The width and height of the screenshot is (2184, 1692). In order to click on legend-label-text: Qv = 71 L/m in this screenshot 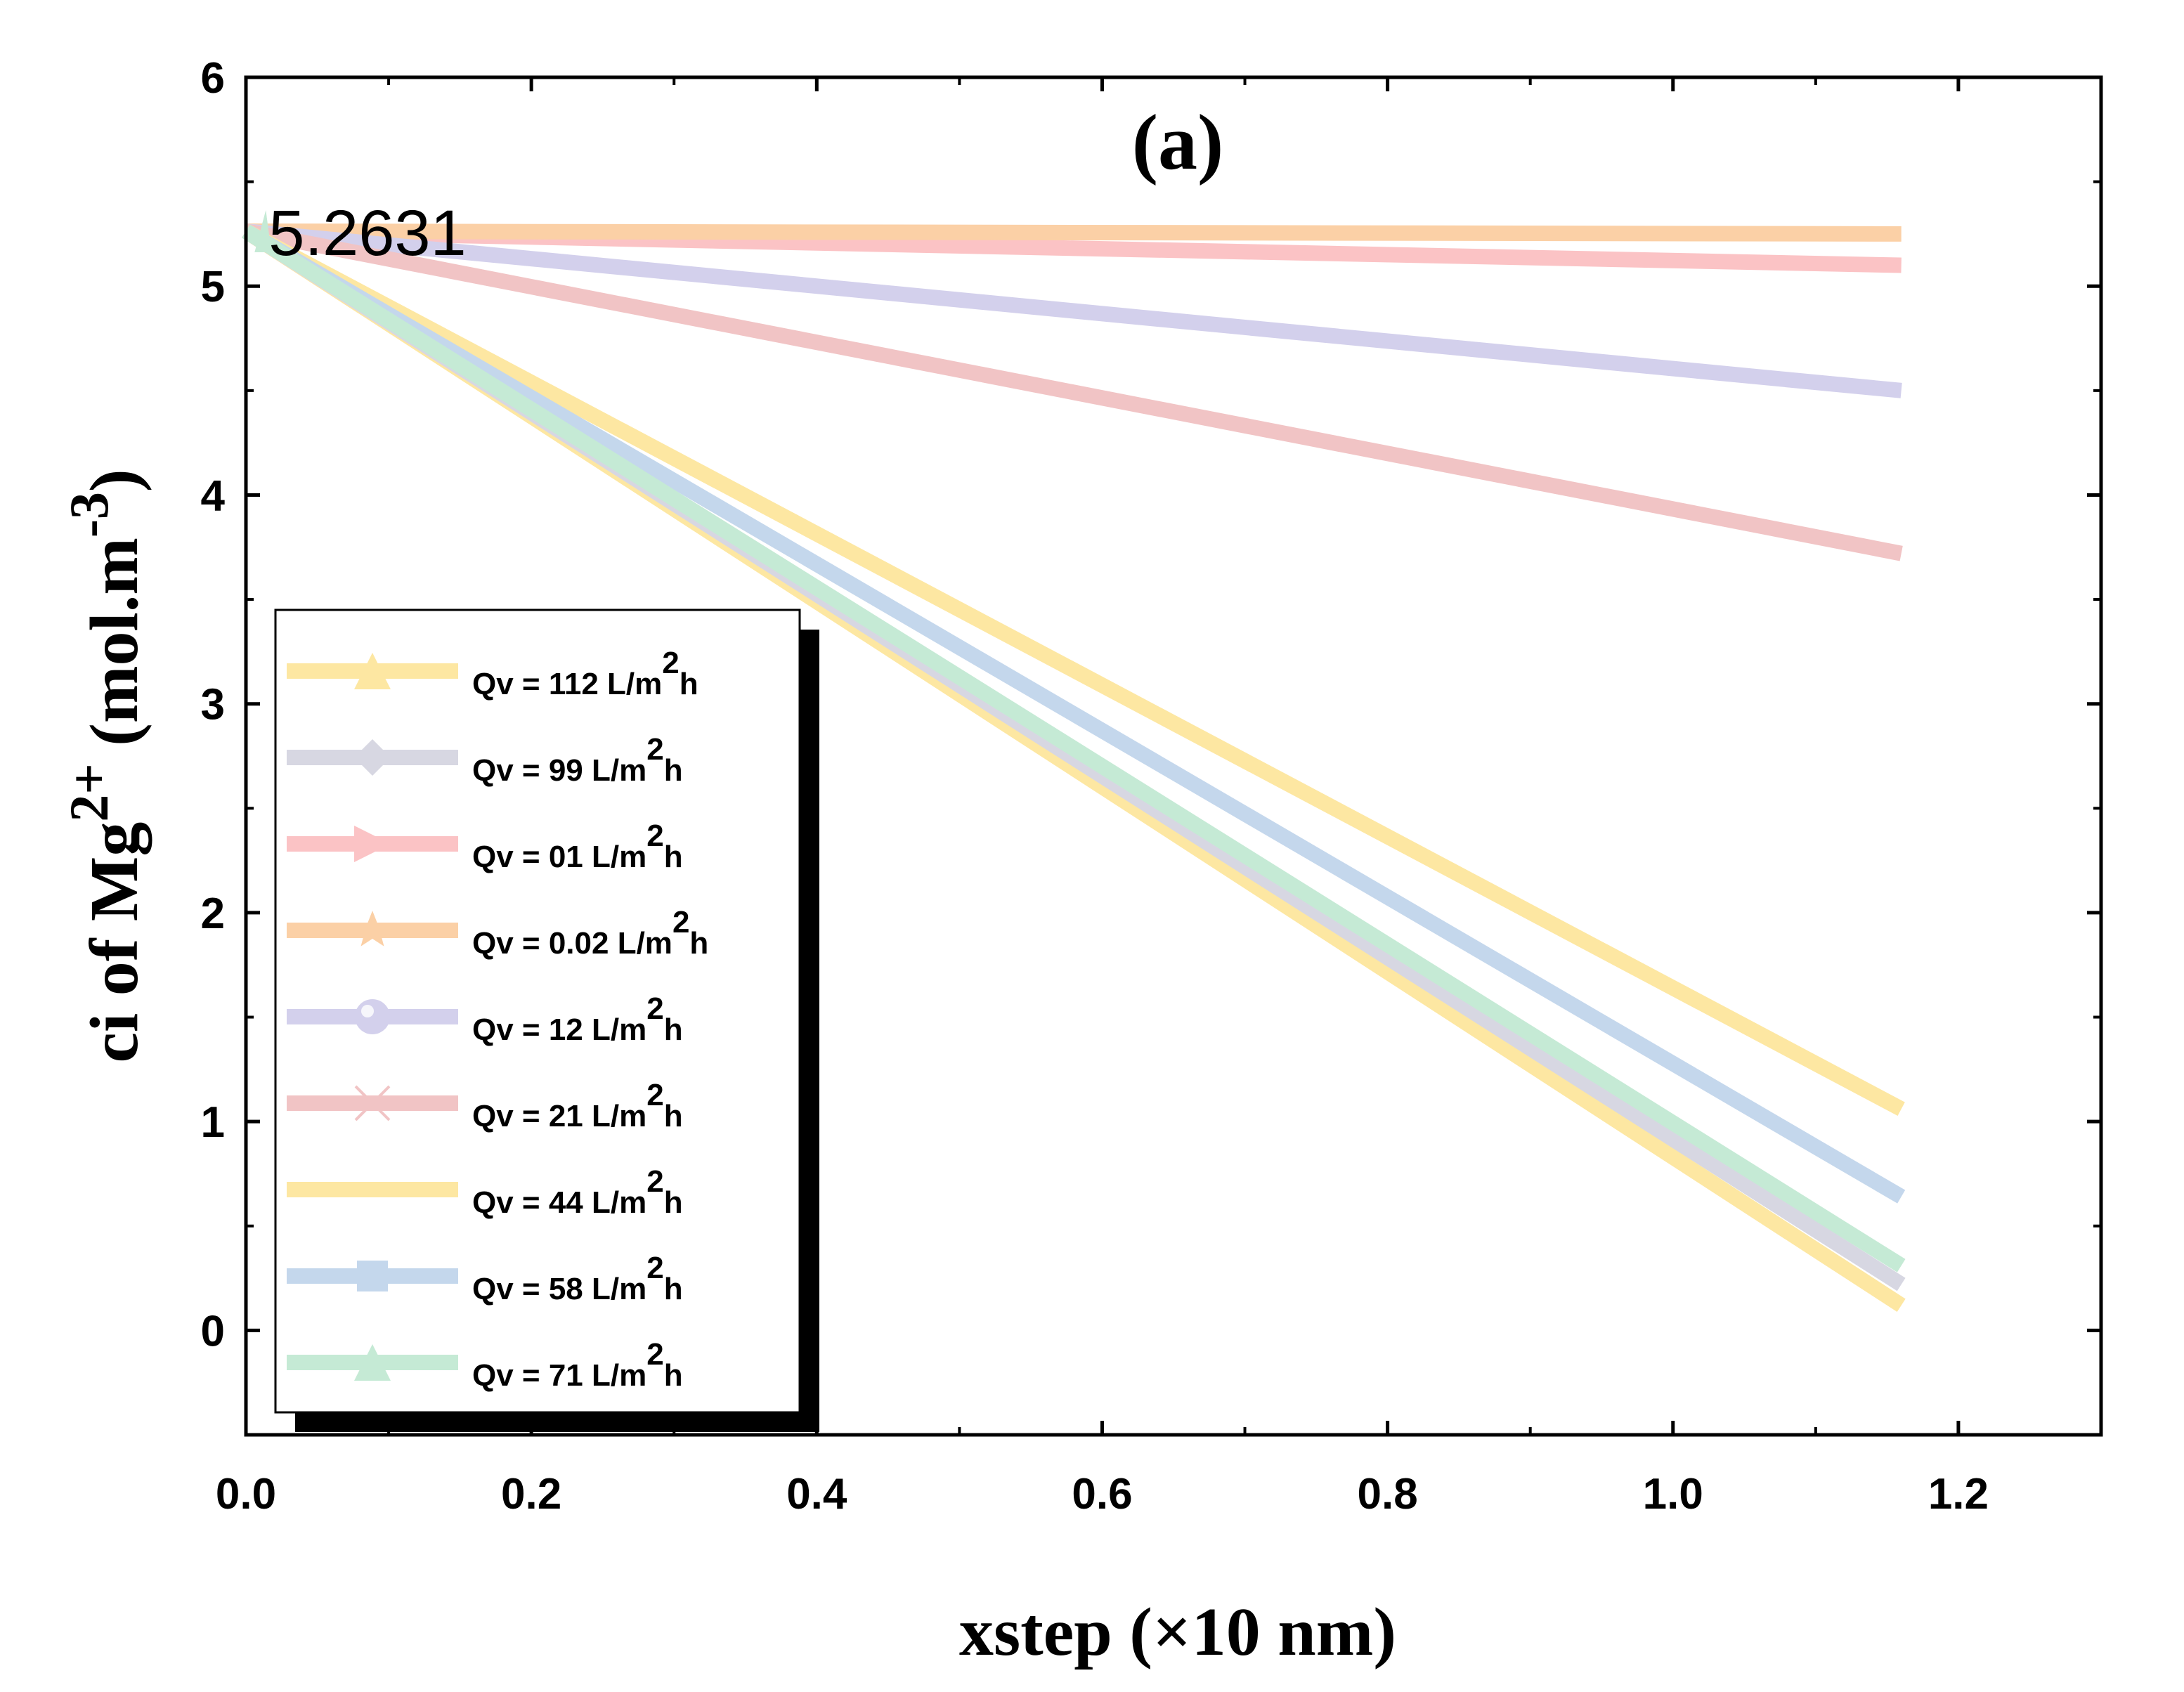, I will do `click(559, 1375)`.